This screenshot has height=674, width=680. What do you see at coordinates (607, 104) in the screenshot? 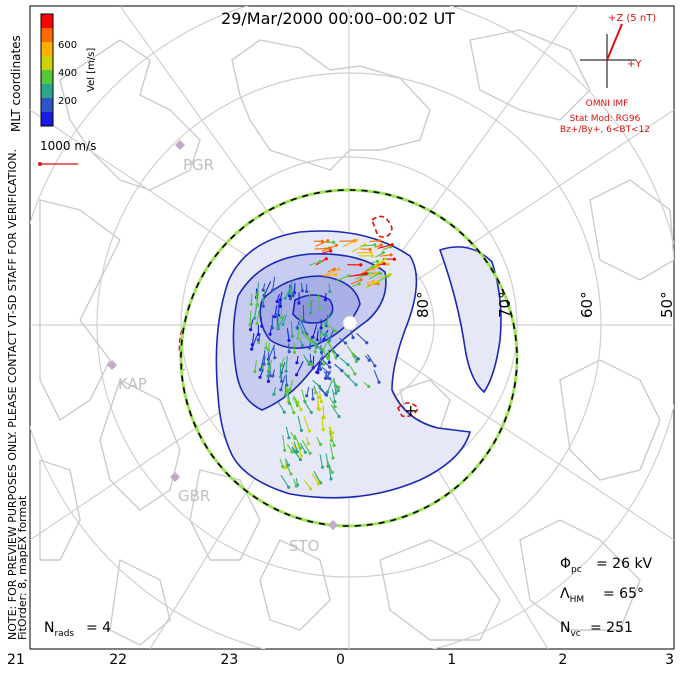
I see `imf-source-label: OMNI IMF` at bounding box center [607, 104].